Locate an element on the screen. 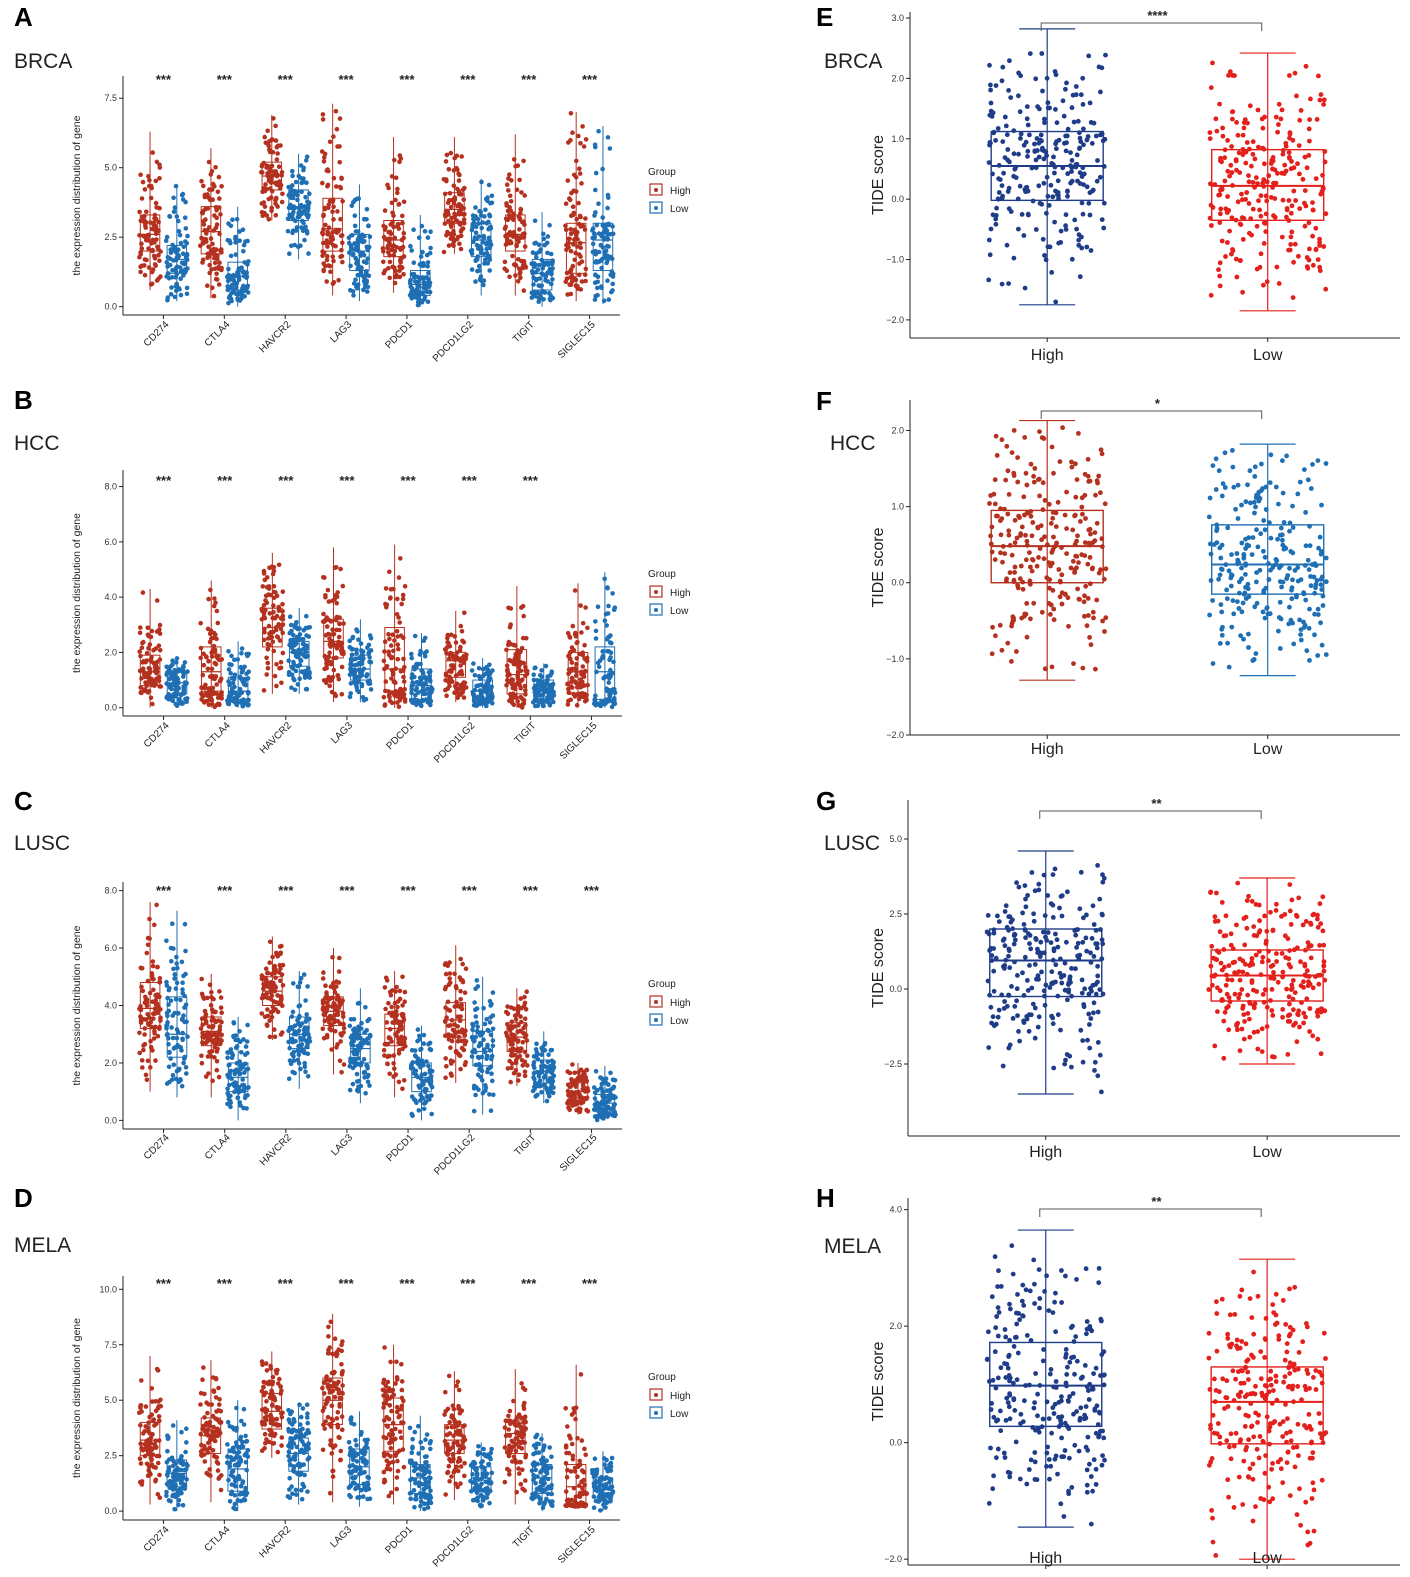 The width and height of the screenshot is (1410, 1577). y-tick-label: 6.0 is located at coordinates (110, 542).